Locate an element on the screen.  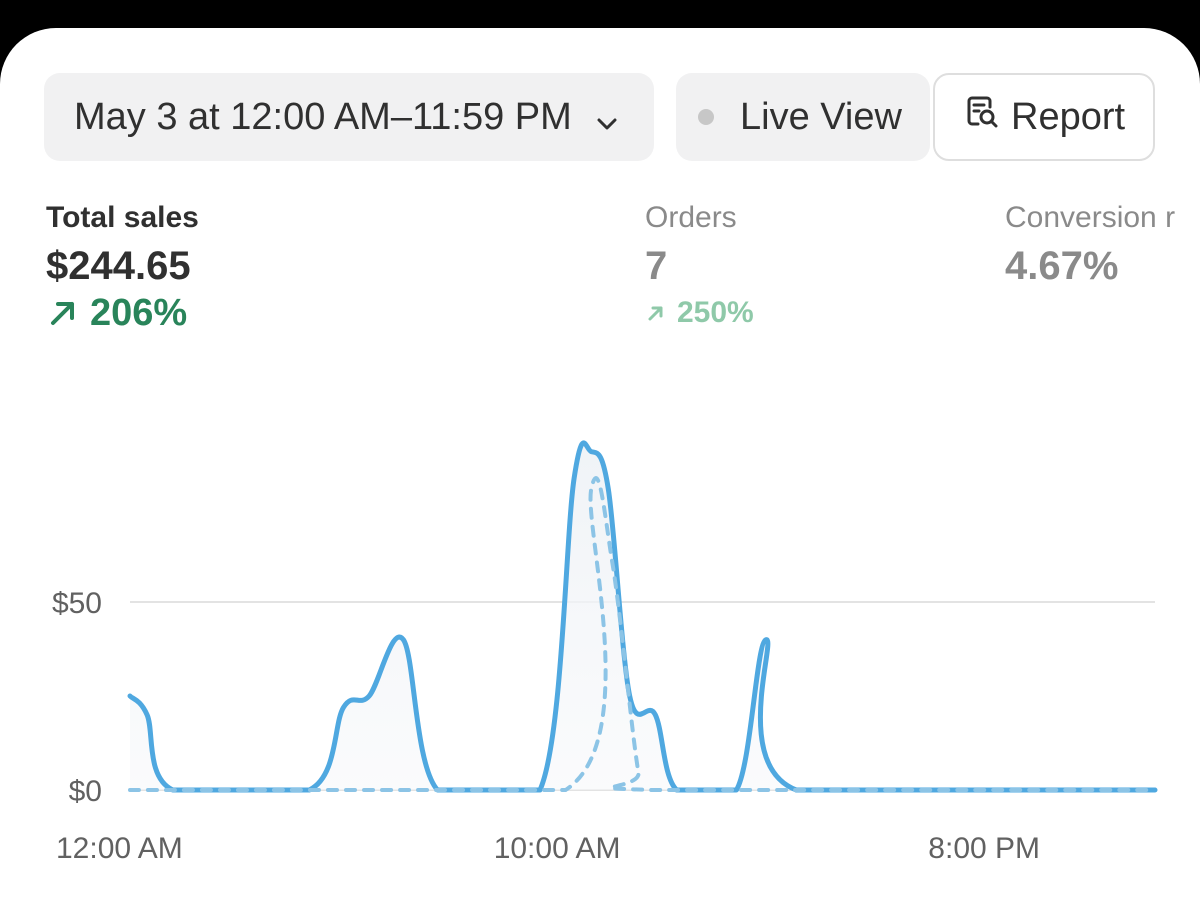
report-button: Report is located at coordinates (1044, 117).